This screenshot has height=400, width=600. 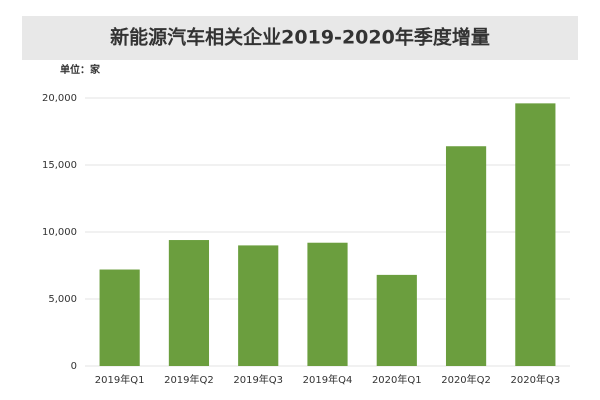 I want to click on x-tick-label: 2019年Q3, so click(x=258, y=379).